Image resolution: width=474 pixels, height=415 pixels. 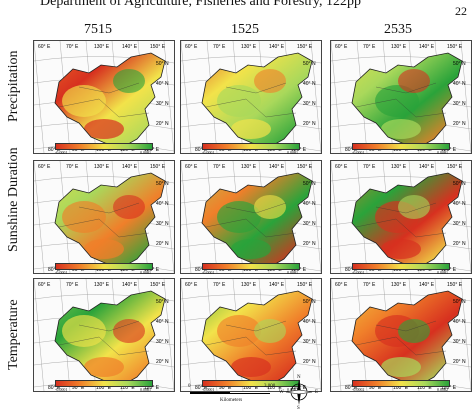 What do you see at coordinates (245, 29) in the screenshot?
I see `column-title-1525: 1525` at bounding box center [245, 29].